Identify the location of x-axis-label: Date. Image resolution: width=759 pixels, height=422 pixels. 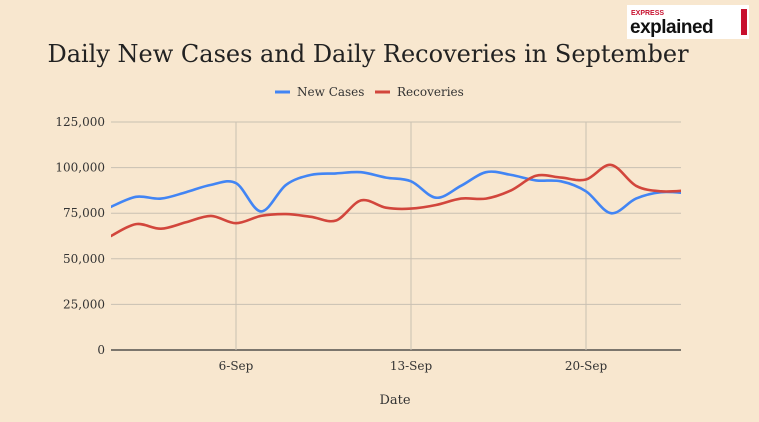
(394, 400).